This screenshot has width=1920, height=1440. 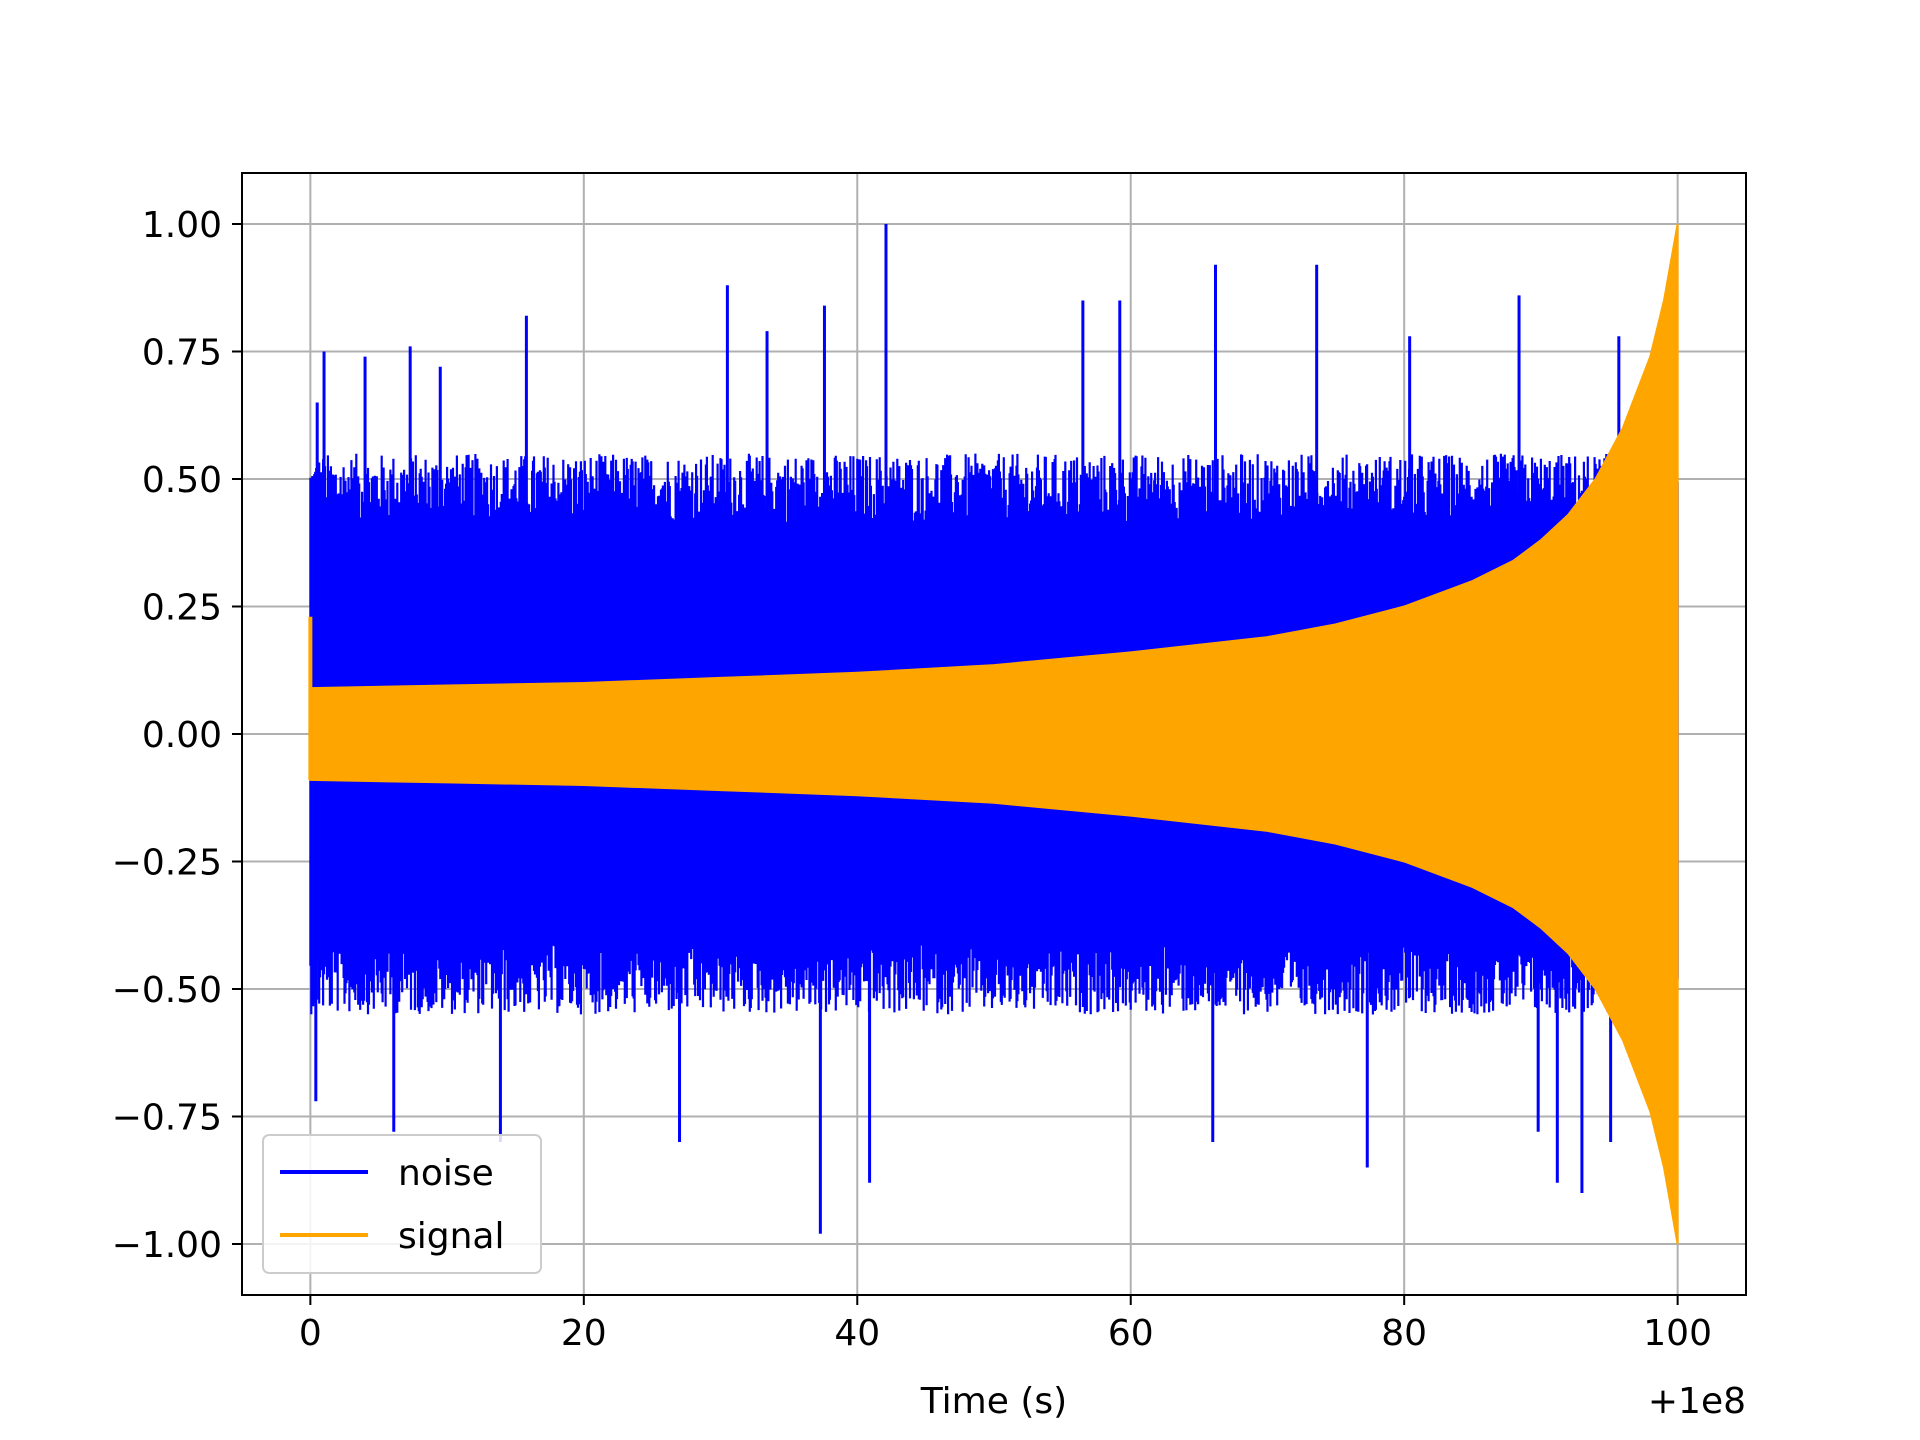 I want to click on y-tick-label: 0.25, so click(x=182, y=608).